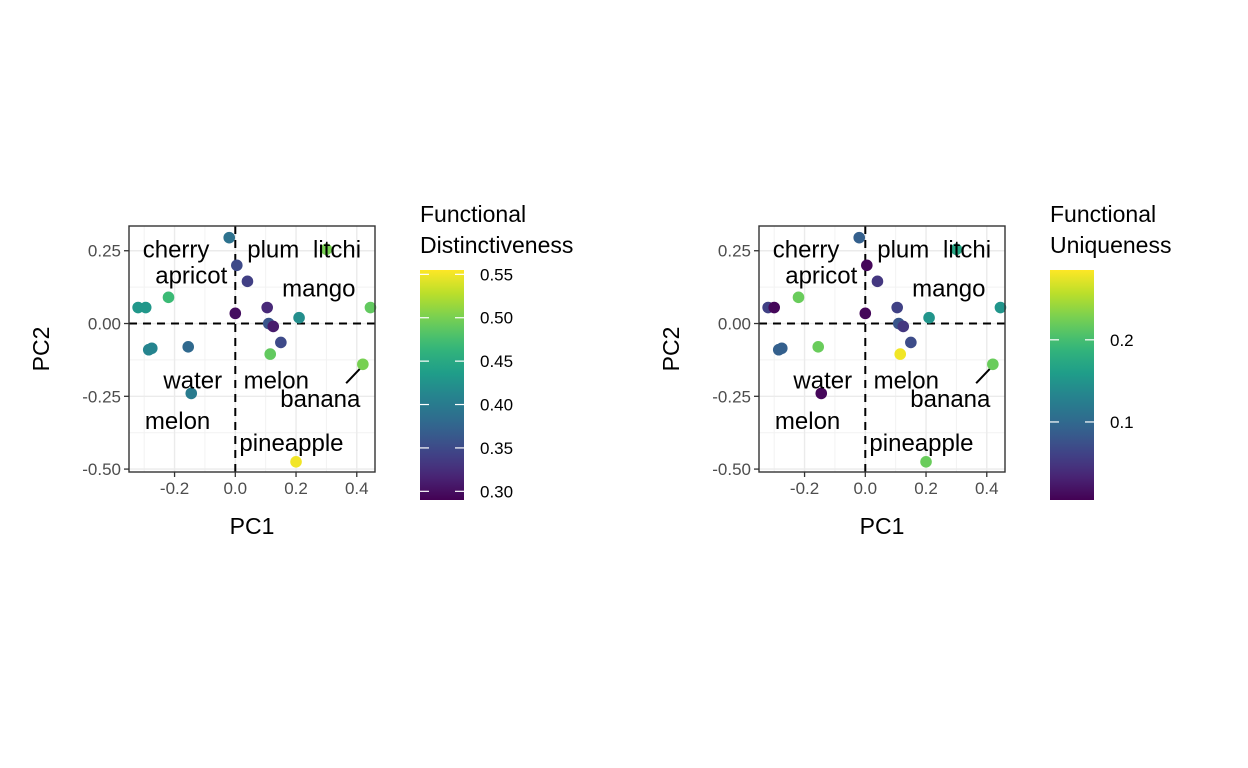  Describe the element at coordinates (496, 245) in the screenshot. I see `legend-title: Distinctiveness` at that location.